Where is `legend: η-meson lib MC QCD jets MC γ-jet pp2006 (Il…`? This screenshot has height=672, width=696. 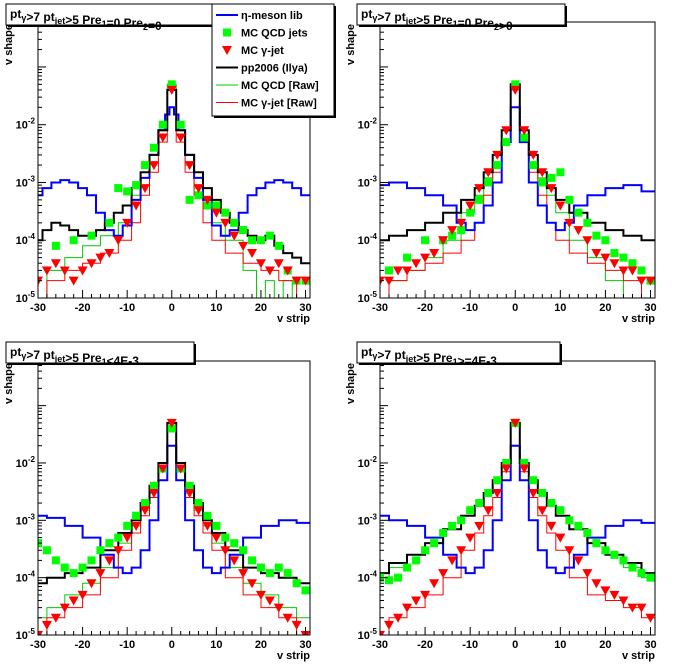 legend: η-meson lib MC QCD jets MC γ-jet pp2006 (Il… is located at coordinates (273, 60).